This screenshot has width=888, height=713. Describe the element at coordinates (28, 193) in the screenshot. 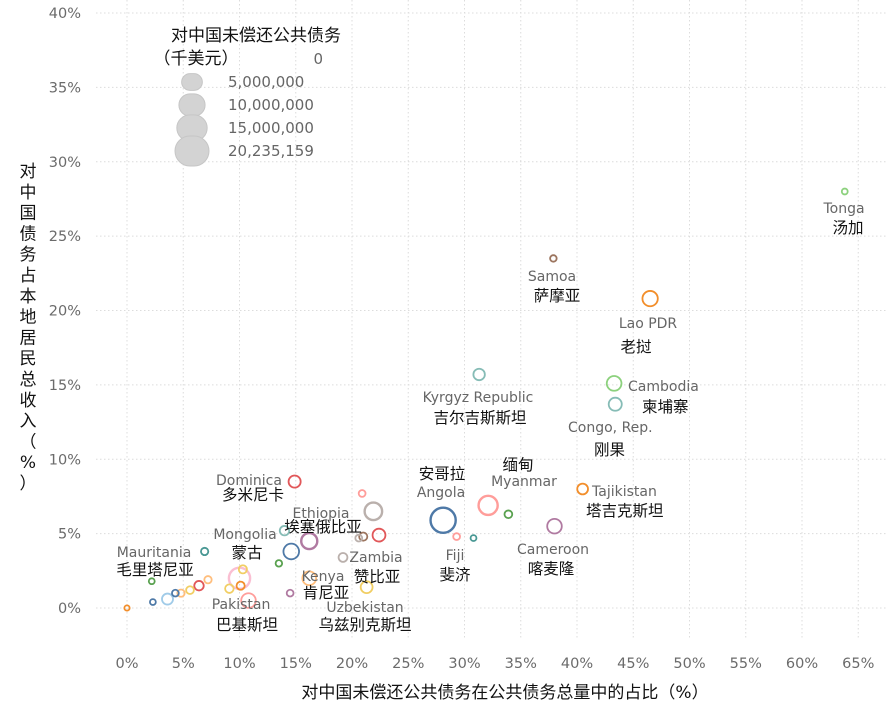

I see `y-axis-title-char: 中` at that location.